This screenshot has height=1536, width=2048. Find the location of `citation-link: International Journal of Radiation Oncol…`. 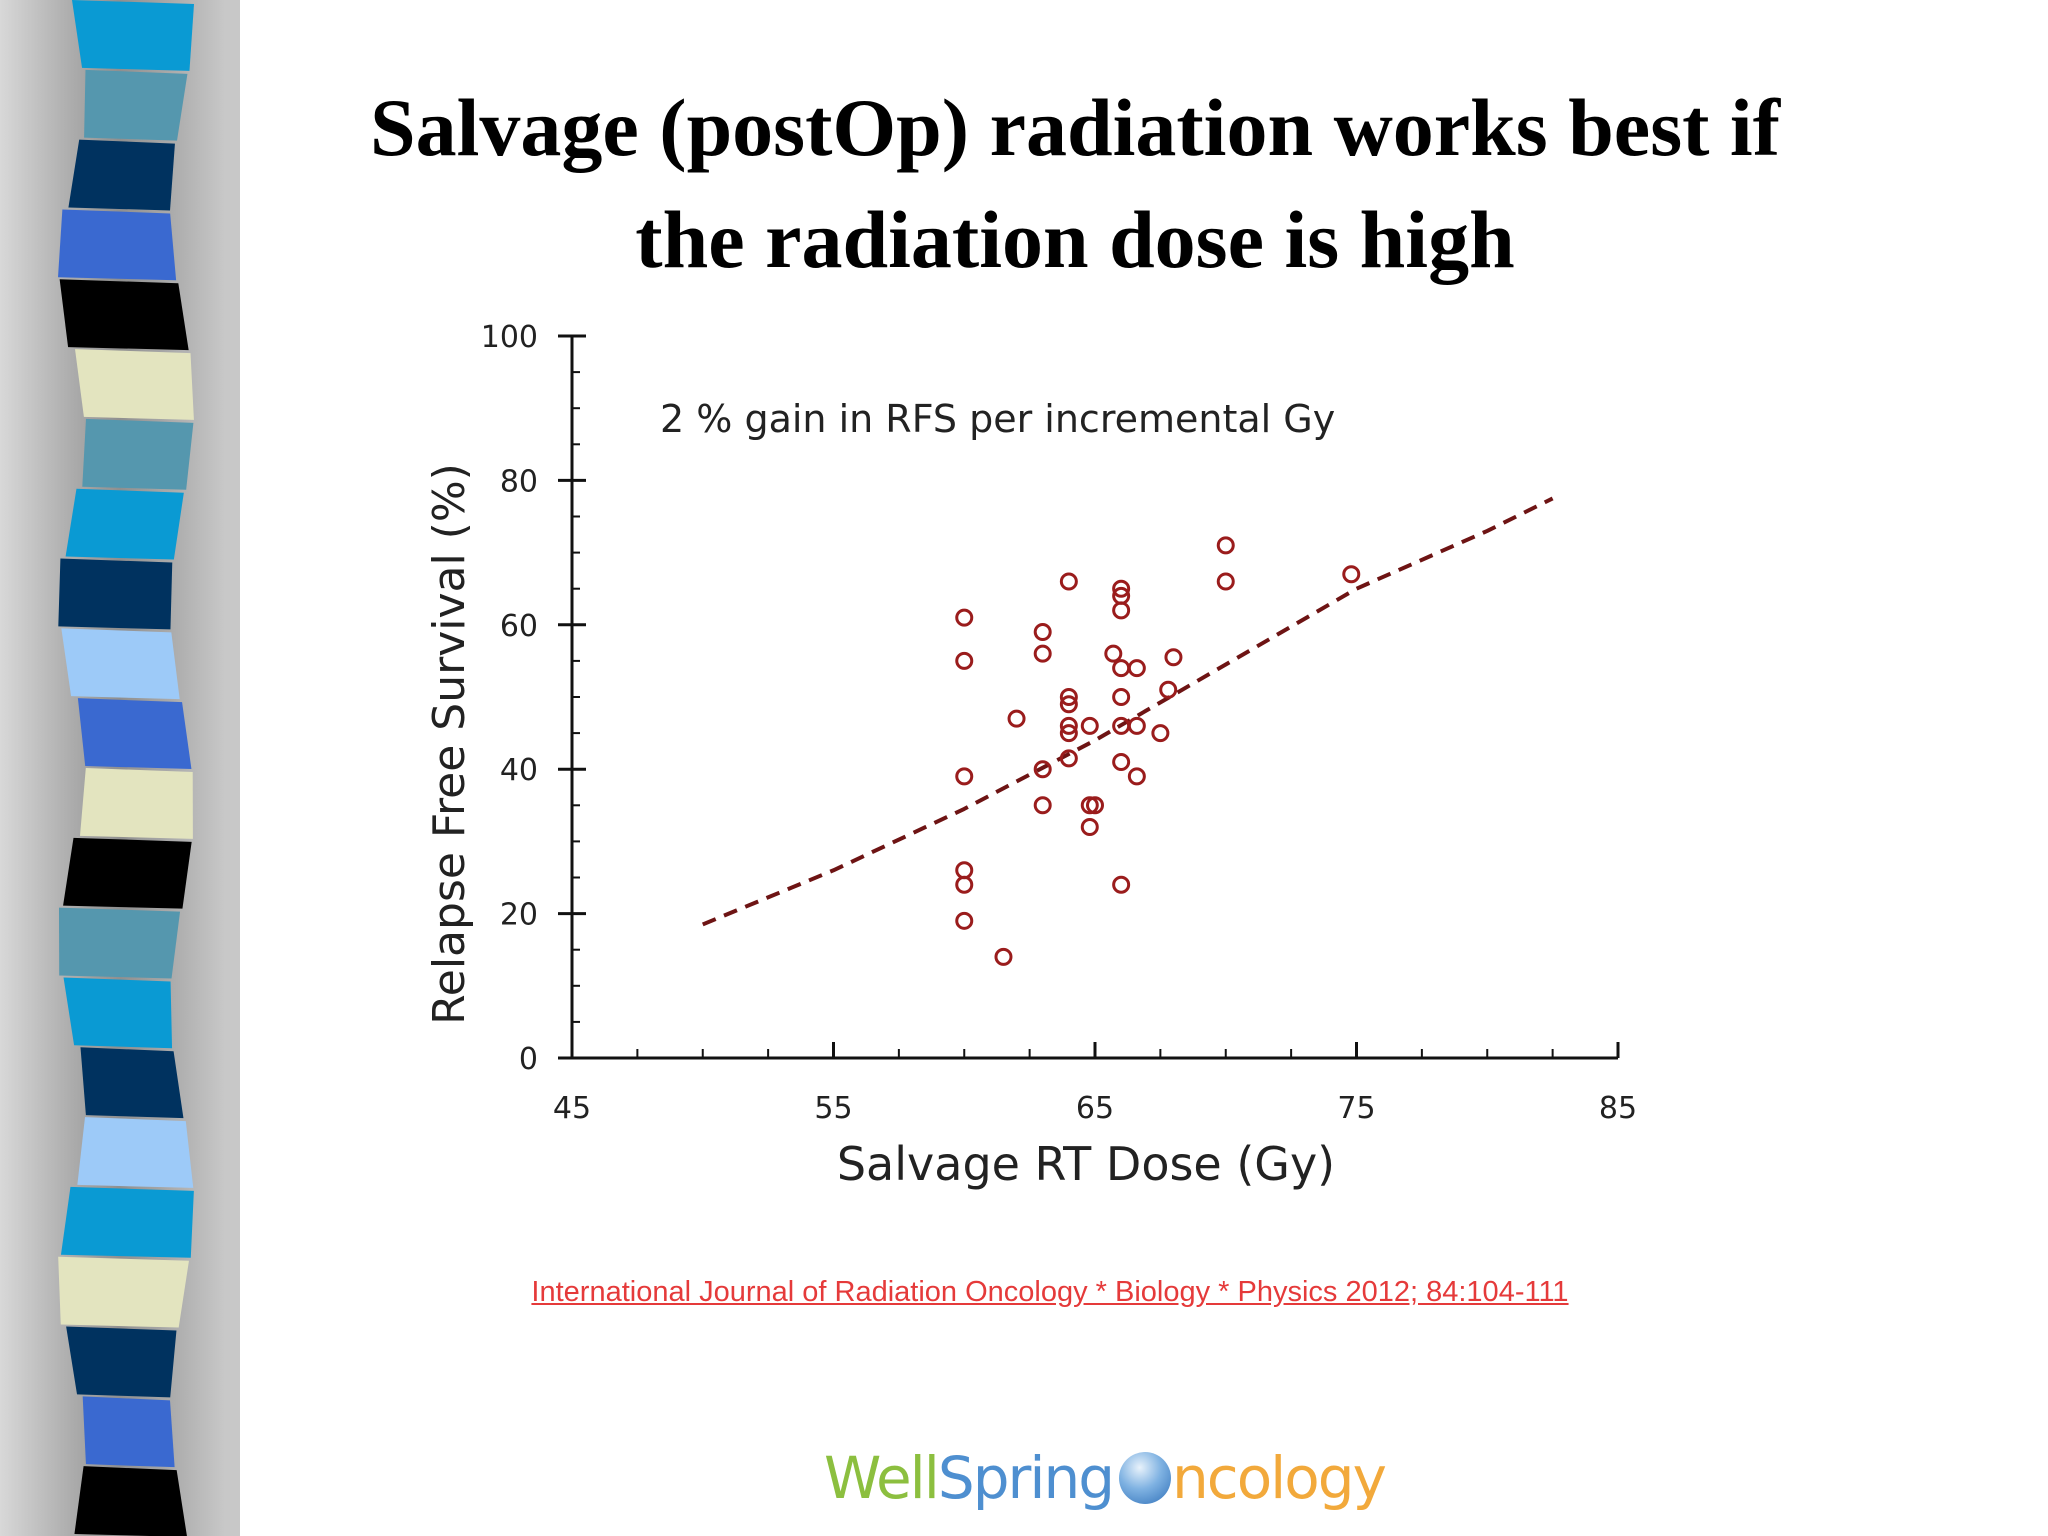

citation-link: International Journal of Radiation Oncol… is located at coordinates (1050, 1292).